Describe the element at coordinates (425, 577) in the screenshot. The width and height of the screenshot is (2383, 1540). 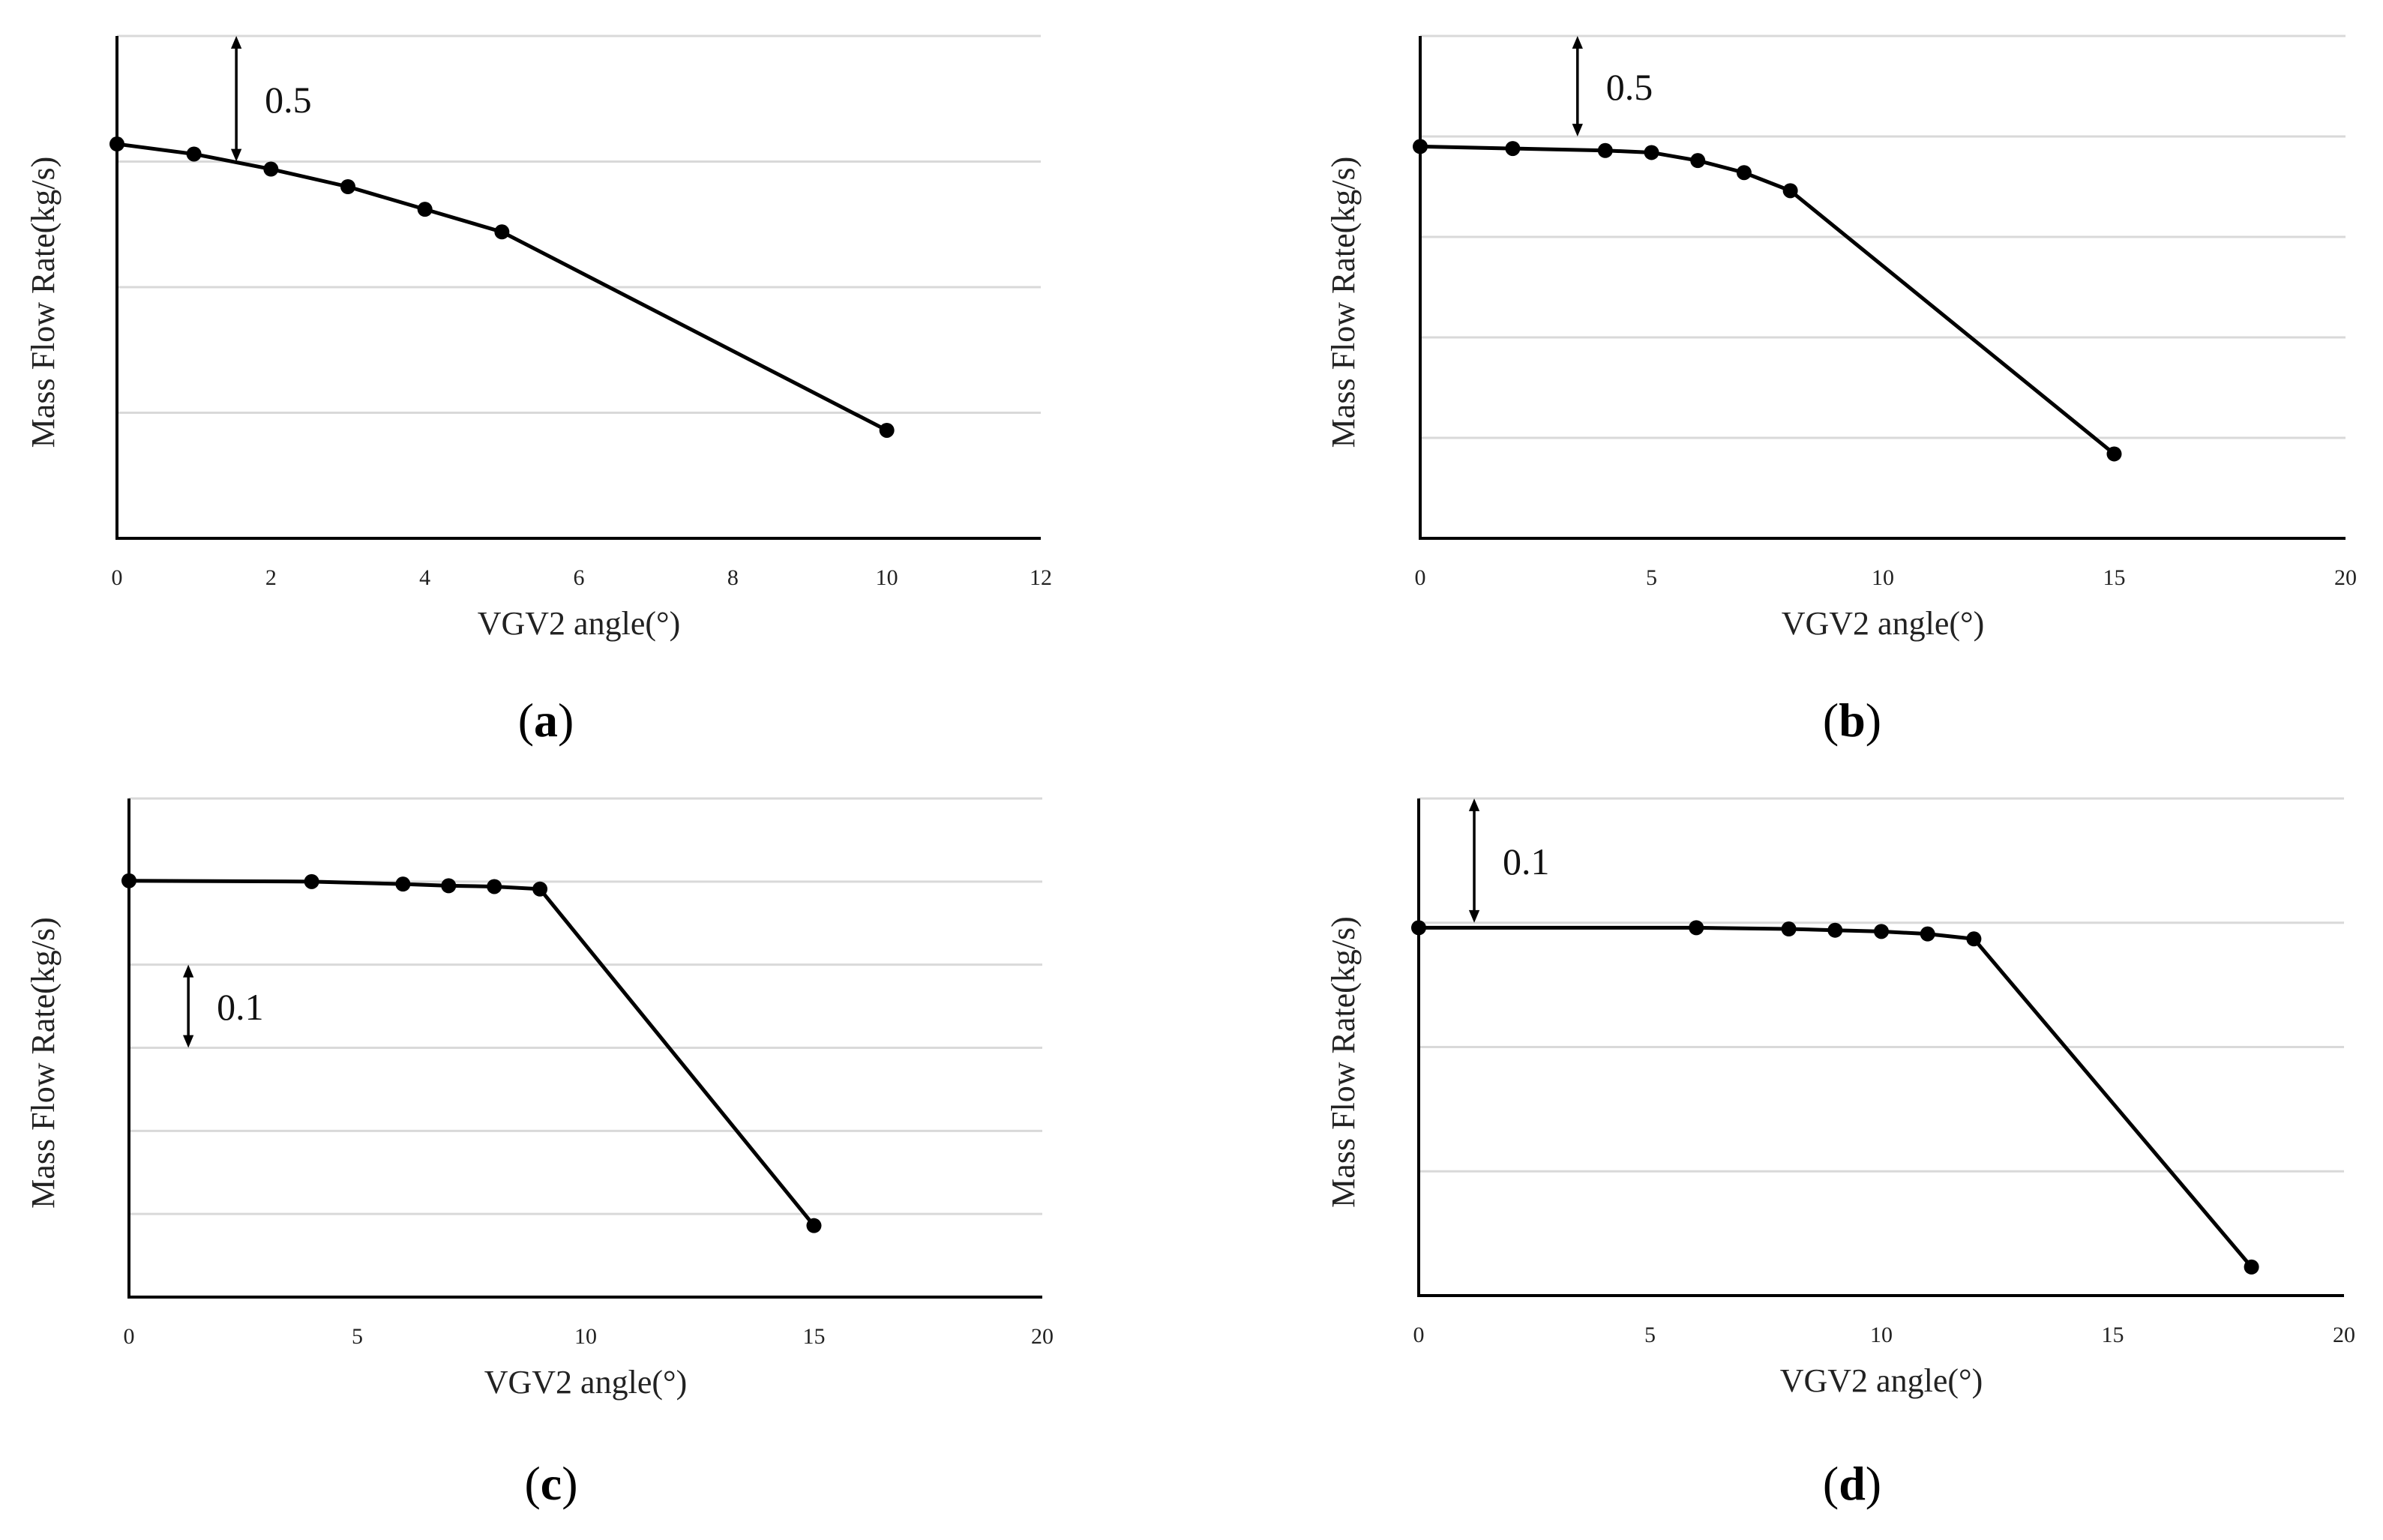
I see `x-tick-label: 4` at that location.